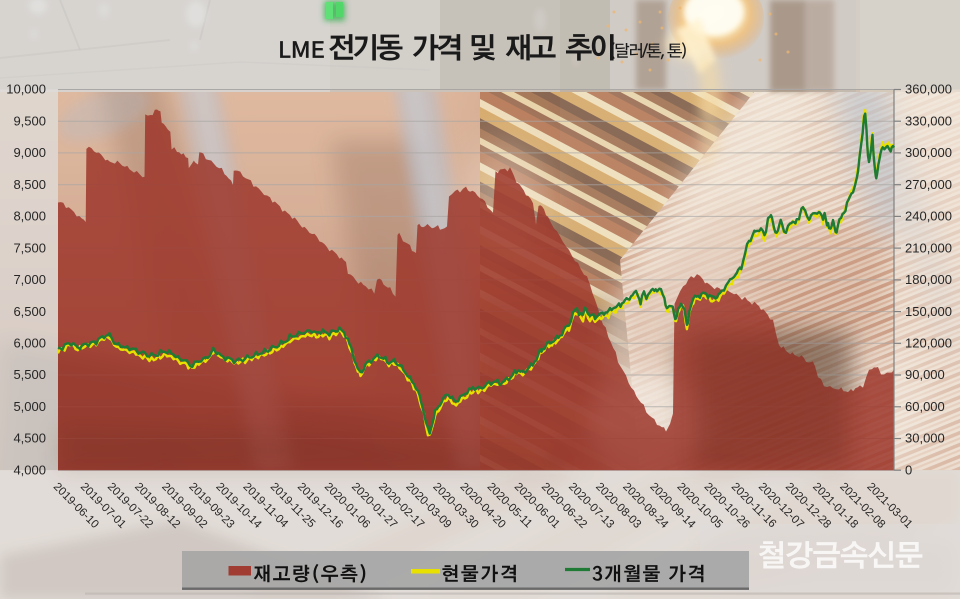 The height and width of the screenshot is (599, 960). What do you see at coordinates (925, 406) in the screenshot?
I see `svg-text: 60,000` at bounding box center [925, 406].